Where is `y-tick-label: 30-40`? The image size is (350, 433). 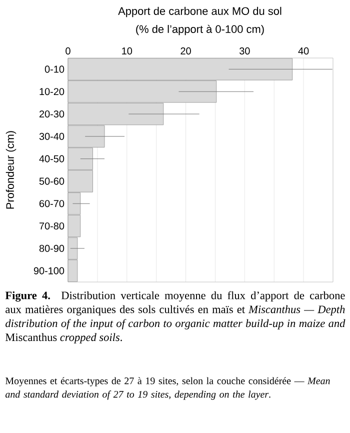 y-tick-label: 30-40 is located at coordinates (51, 136).